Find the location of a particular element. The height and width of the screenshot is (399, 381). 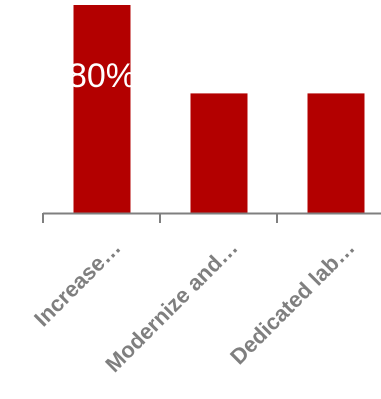

x-axis is located at coordinates (211, 217).